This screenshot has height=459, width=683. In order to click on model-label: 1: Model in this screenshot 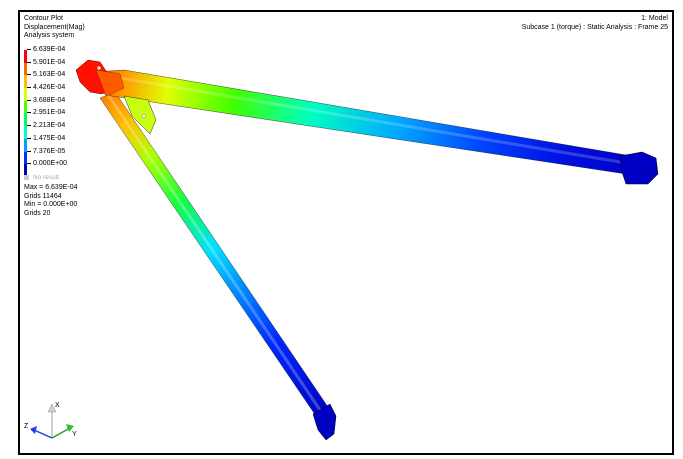, I will do `click(654, 18)`.